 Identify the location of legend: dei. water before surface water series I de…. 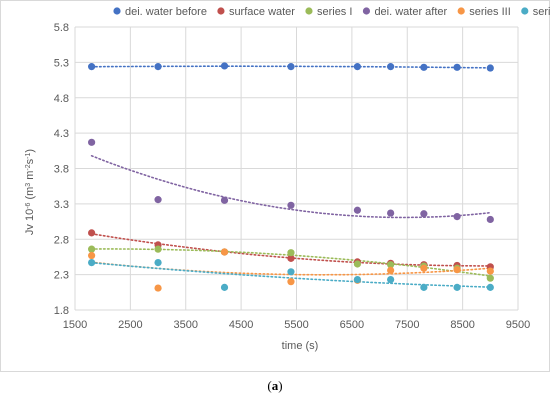
(331, 12).